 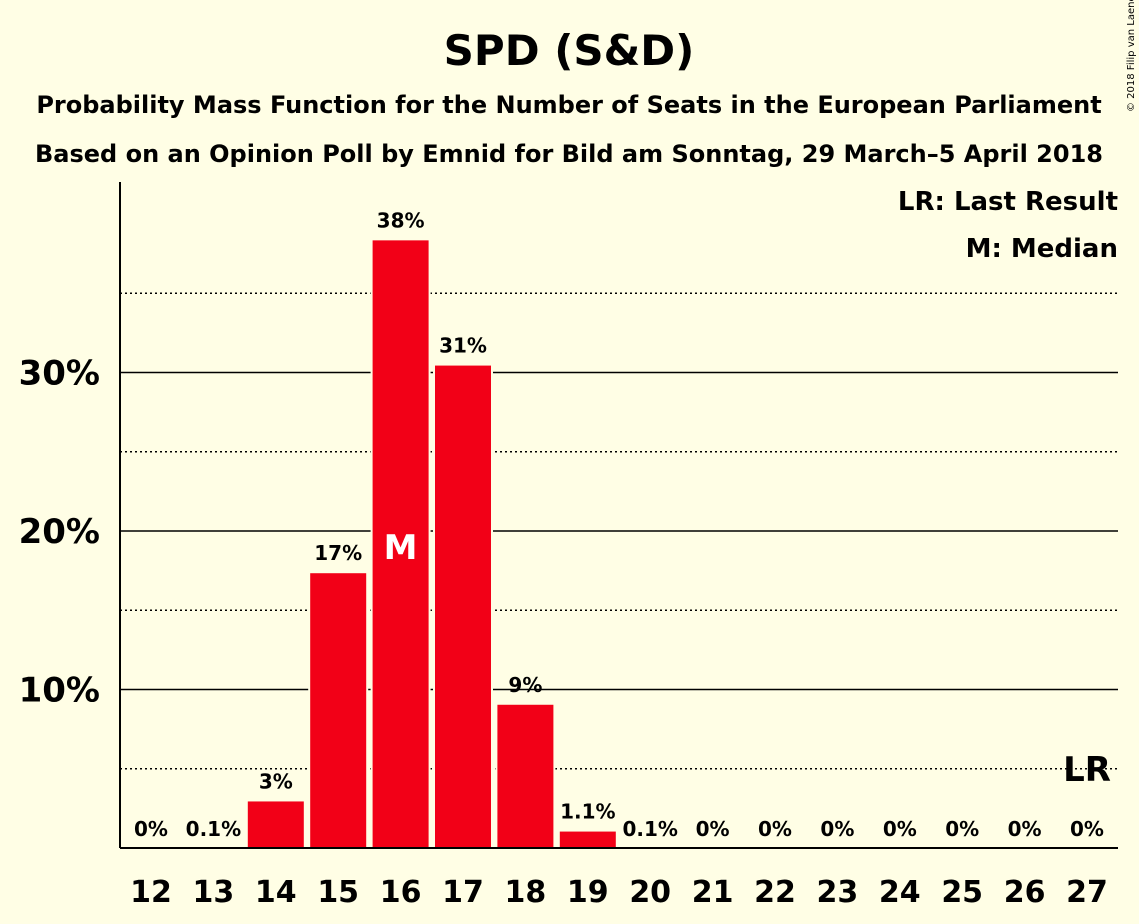 I want to click on data-label: 31%, so click(x=463, y=346).